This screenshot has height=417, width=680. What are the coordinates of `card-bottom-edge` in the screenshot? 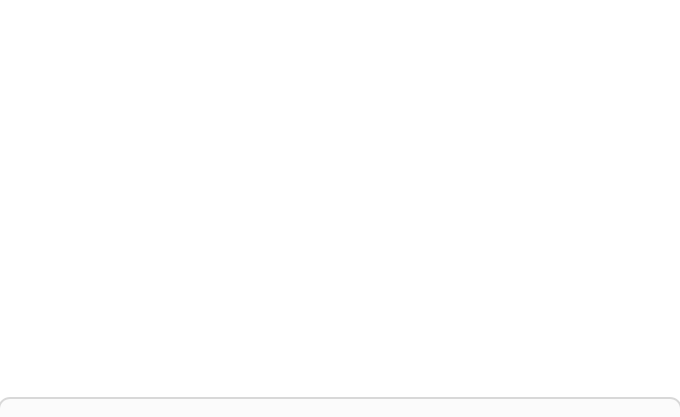 It's located at (340, 407).